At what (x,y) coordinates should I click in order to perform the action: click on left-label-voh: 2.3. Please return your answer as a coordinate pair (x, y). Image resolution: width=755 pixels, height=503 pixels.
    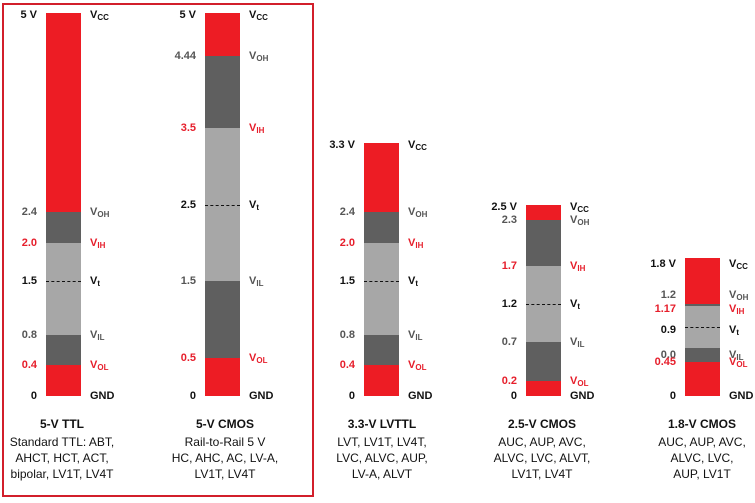
    Looking at the image, I should click on (509, 219).